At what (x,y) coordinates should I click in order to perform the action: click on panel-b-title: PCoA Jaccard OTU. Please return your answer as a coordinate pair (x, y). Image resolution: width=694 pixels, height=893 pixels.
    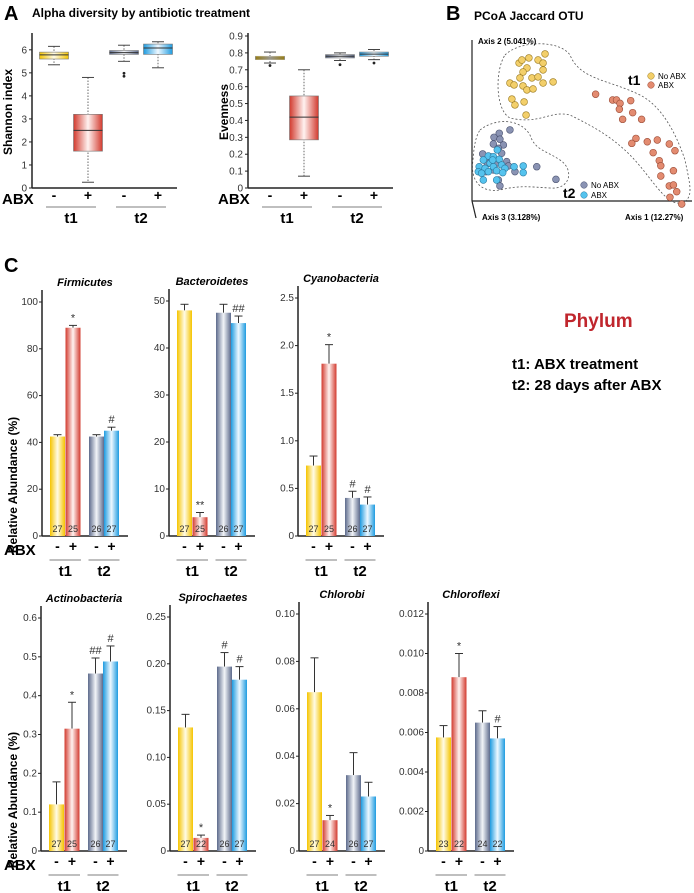
    Looking at the image, I should click on (529, 16).